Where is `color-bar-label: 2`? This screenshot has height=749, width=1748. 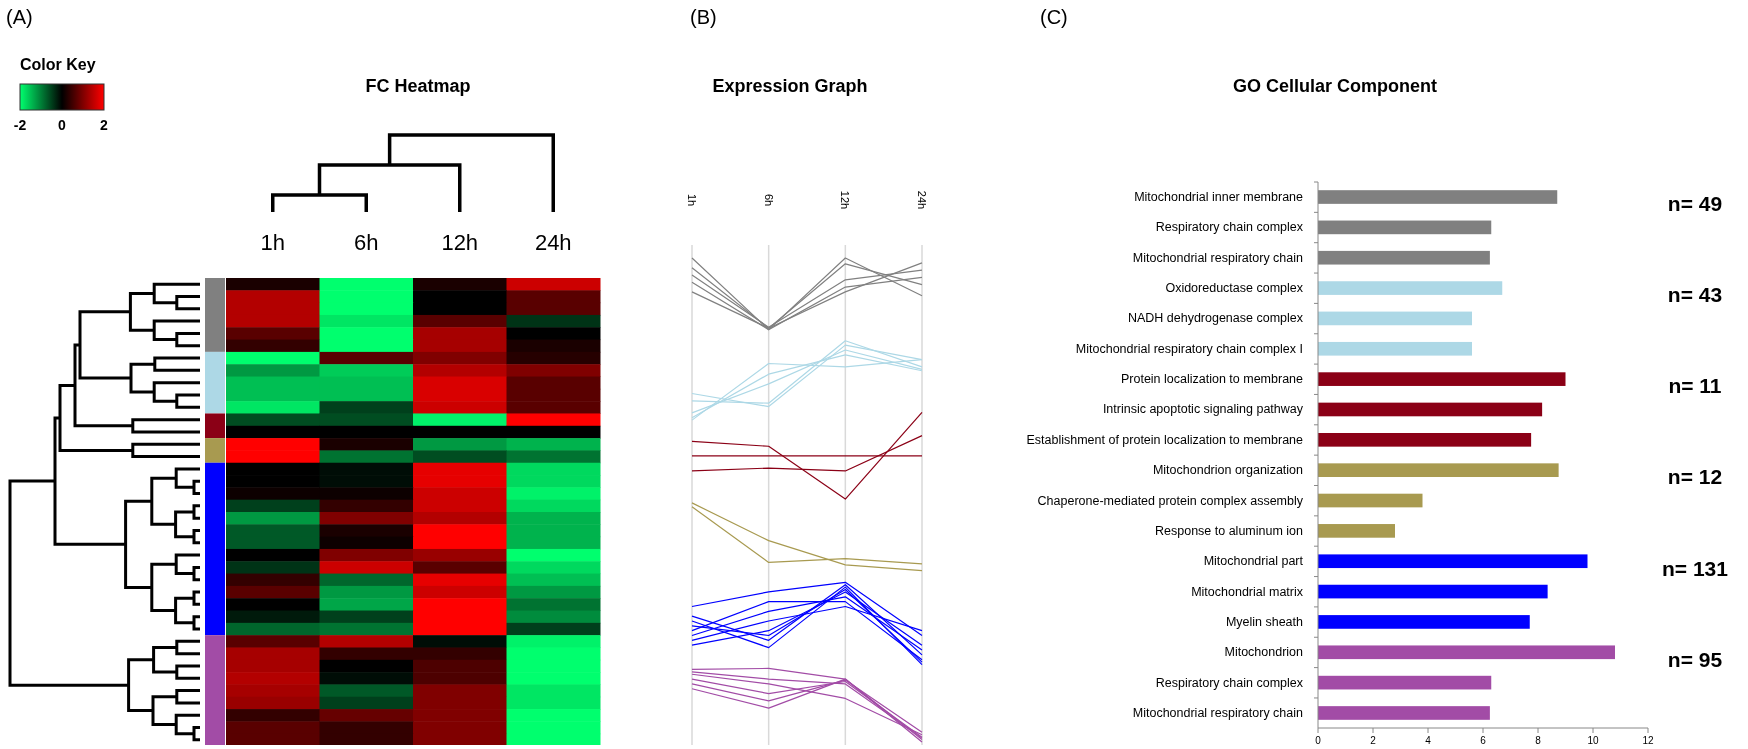
color-bar-label: 2 is located at coordinates (104, 125).